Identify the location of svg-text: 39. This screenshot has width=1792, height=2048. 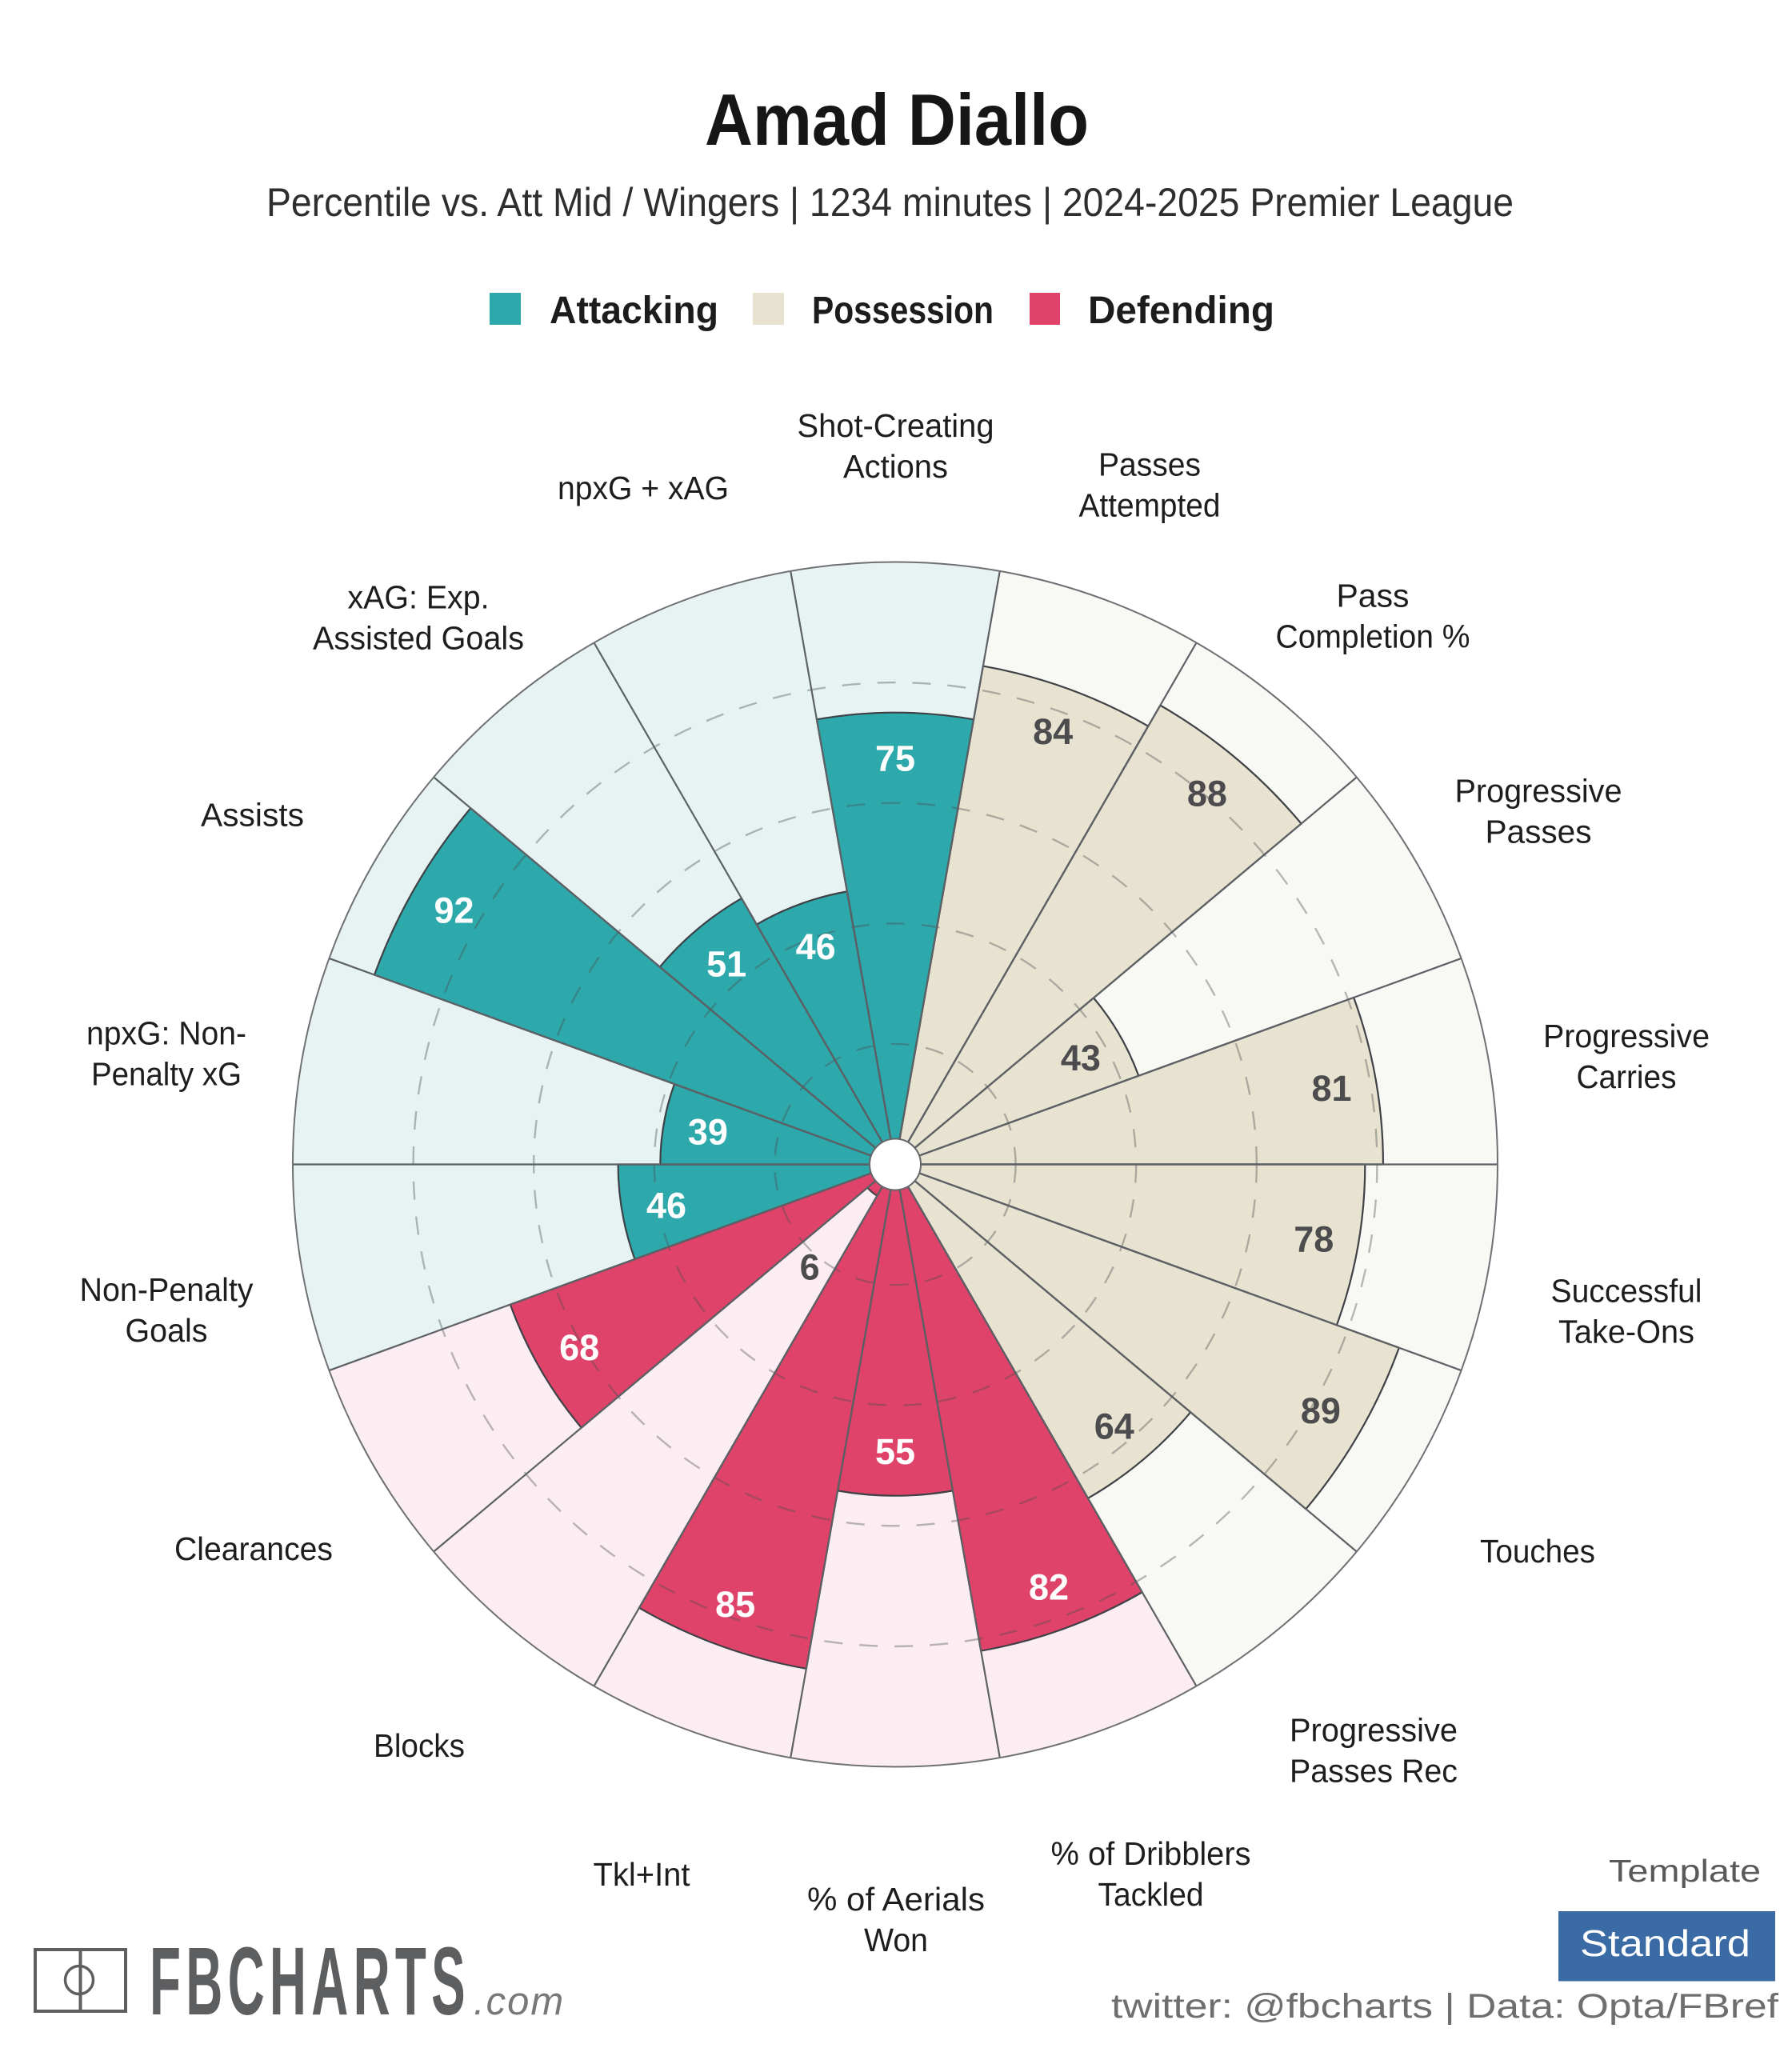
(708, 1132).